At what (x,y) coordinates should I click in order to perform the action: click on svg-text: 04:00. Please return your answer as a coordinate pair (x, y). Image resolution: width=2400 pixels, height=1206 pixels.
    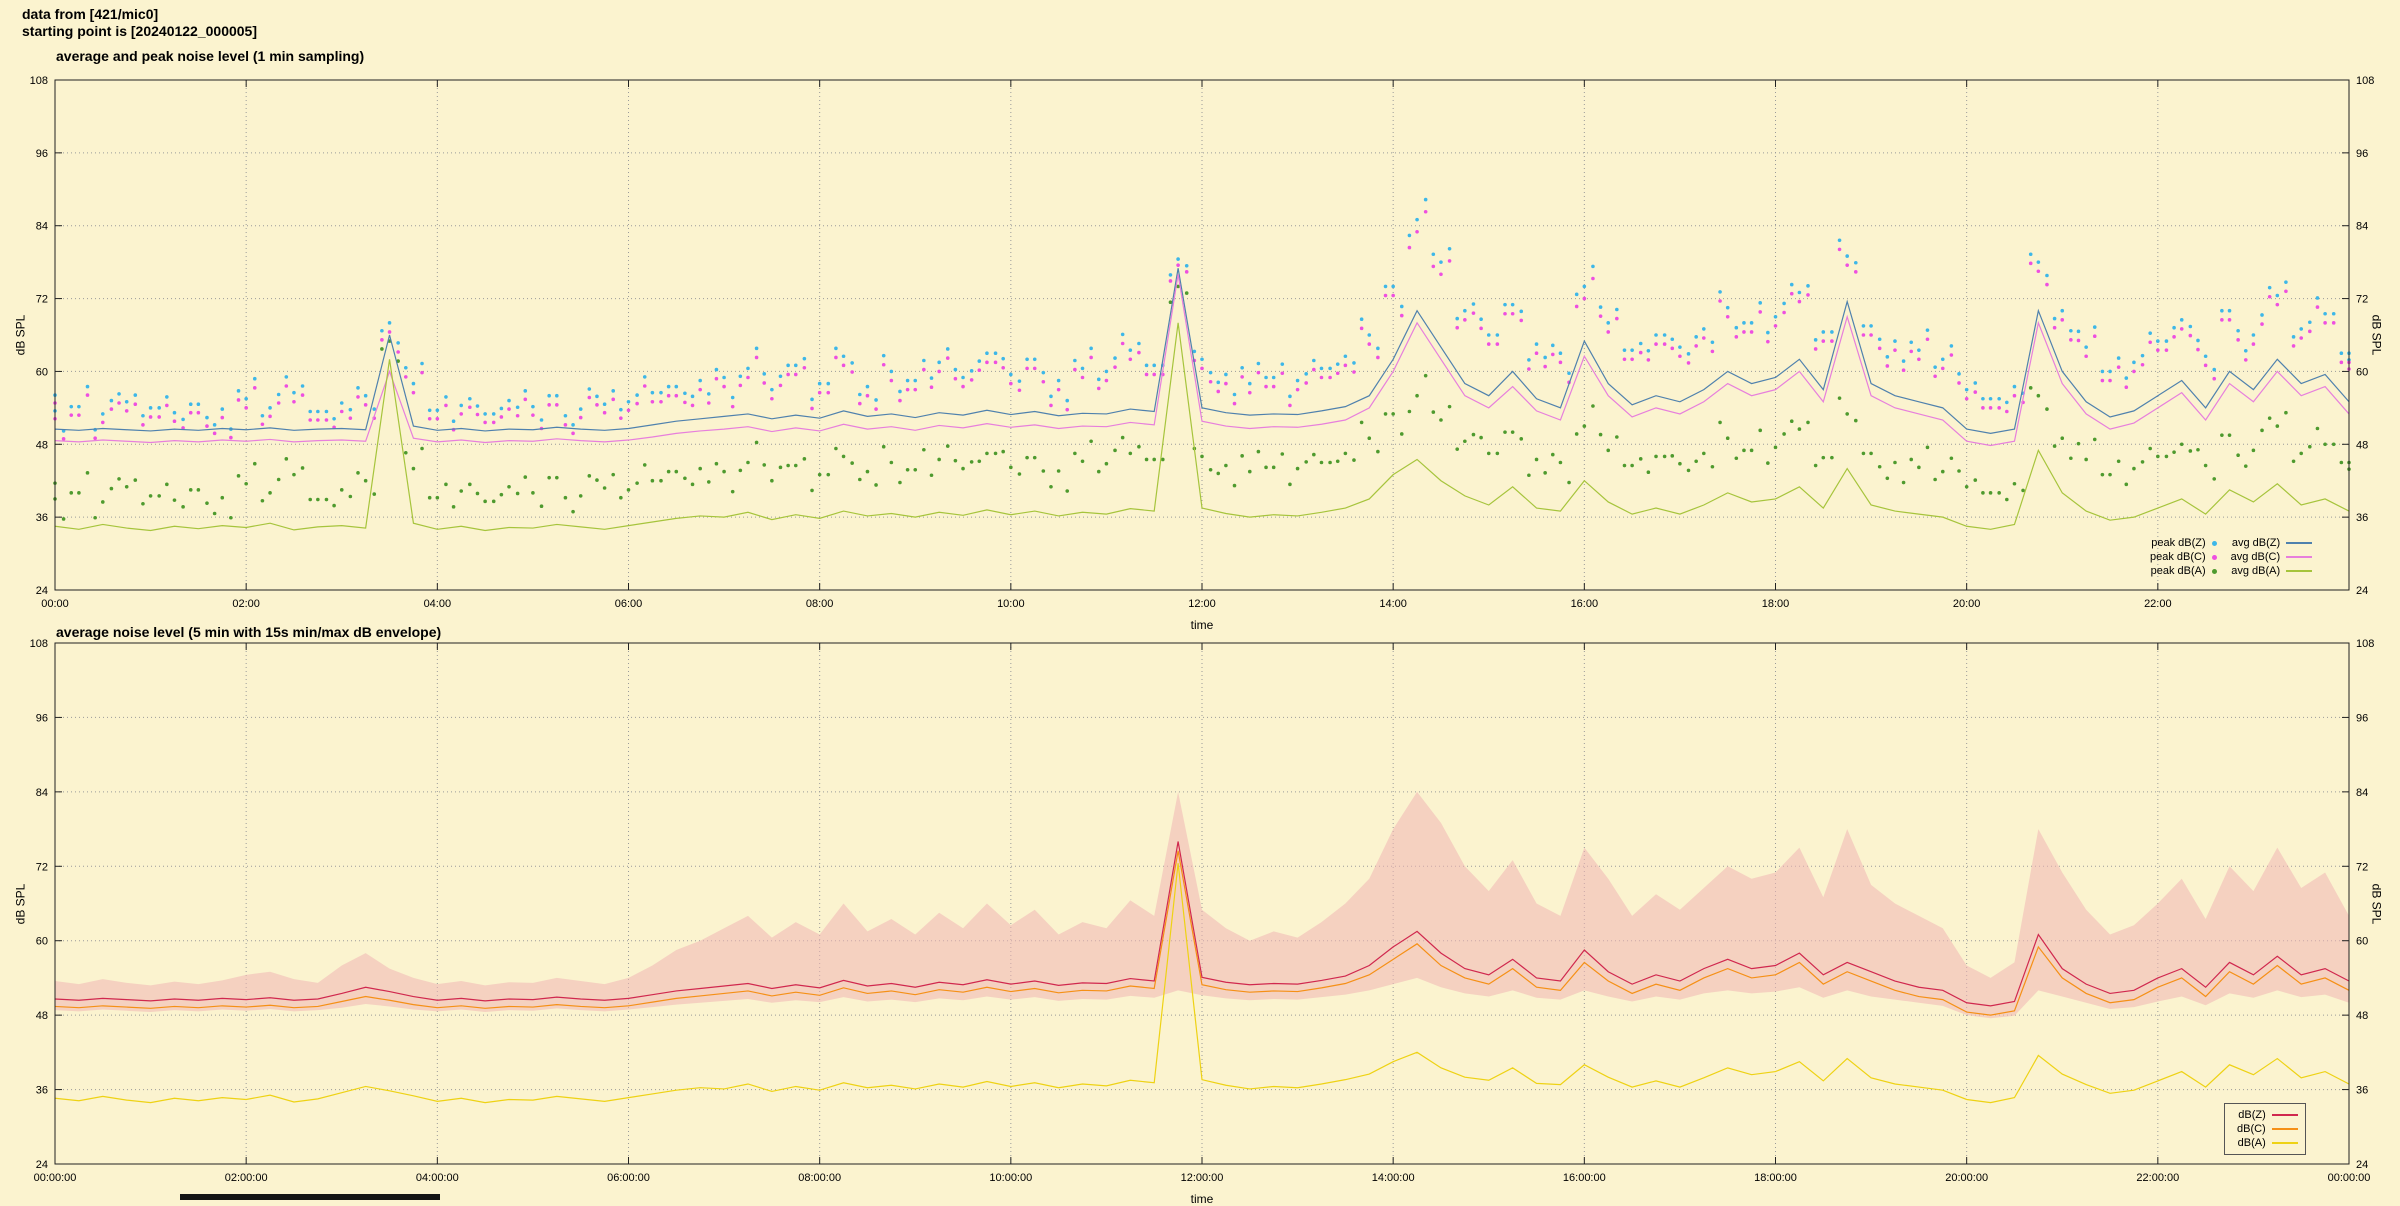
    Looking at the image, I should click on (438, 604).